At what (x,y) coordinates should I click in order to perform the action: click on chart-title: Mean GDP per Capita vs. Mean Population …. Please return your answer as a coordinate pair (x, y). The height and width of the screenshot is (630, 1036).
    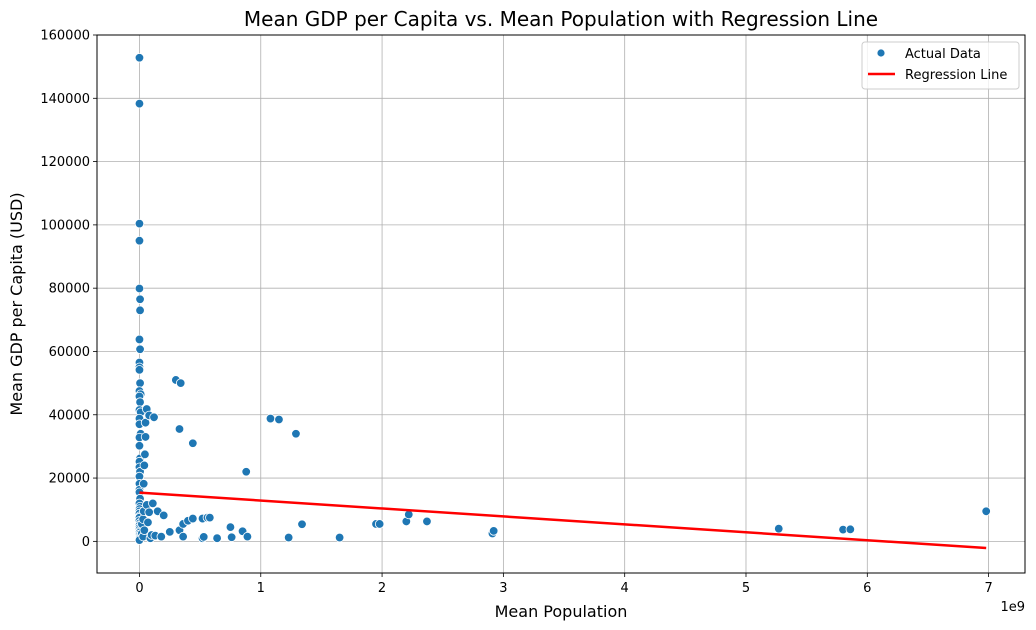
    Looking at the image, I should click on (561, 19).